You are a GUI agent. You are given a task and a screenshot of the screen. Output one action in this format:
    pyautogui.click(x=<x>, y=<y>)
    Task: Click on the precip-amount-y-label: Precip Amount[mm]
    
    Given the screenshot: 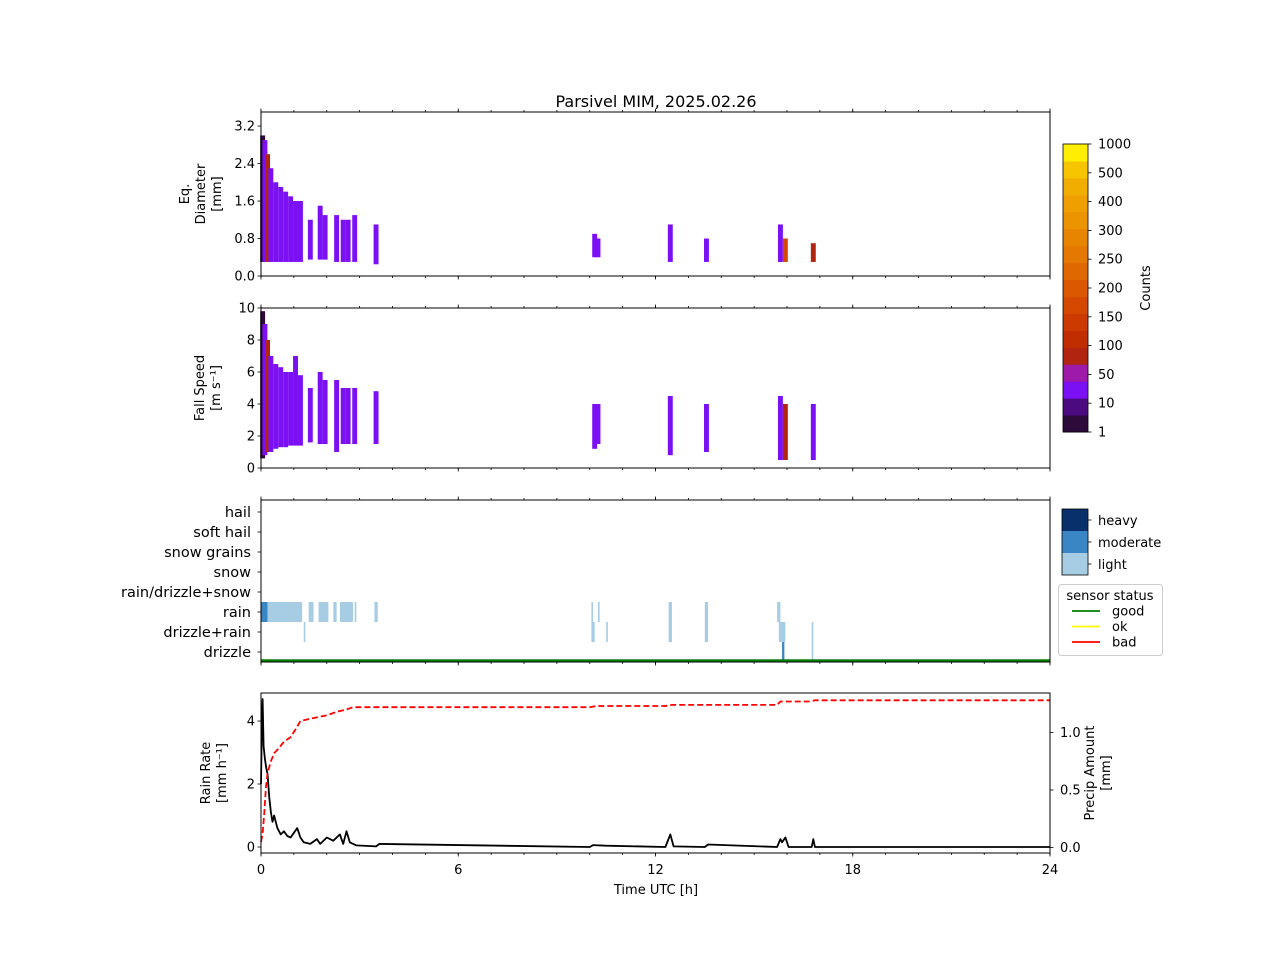 What is the action you would take?
    pyautogui.click(x=1098, y=773)
    